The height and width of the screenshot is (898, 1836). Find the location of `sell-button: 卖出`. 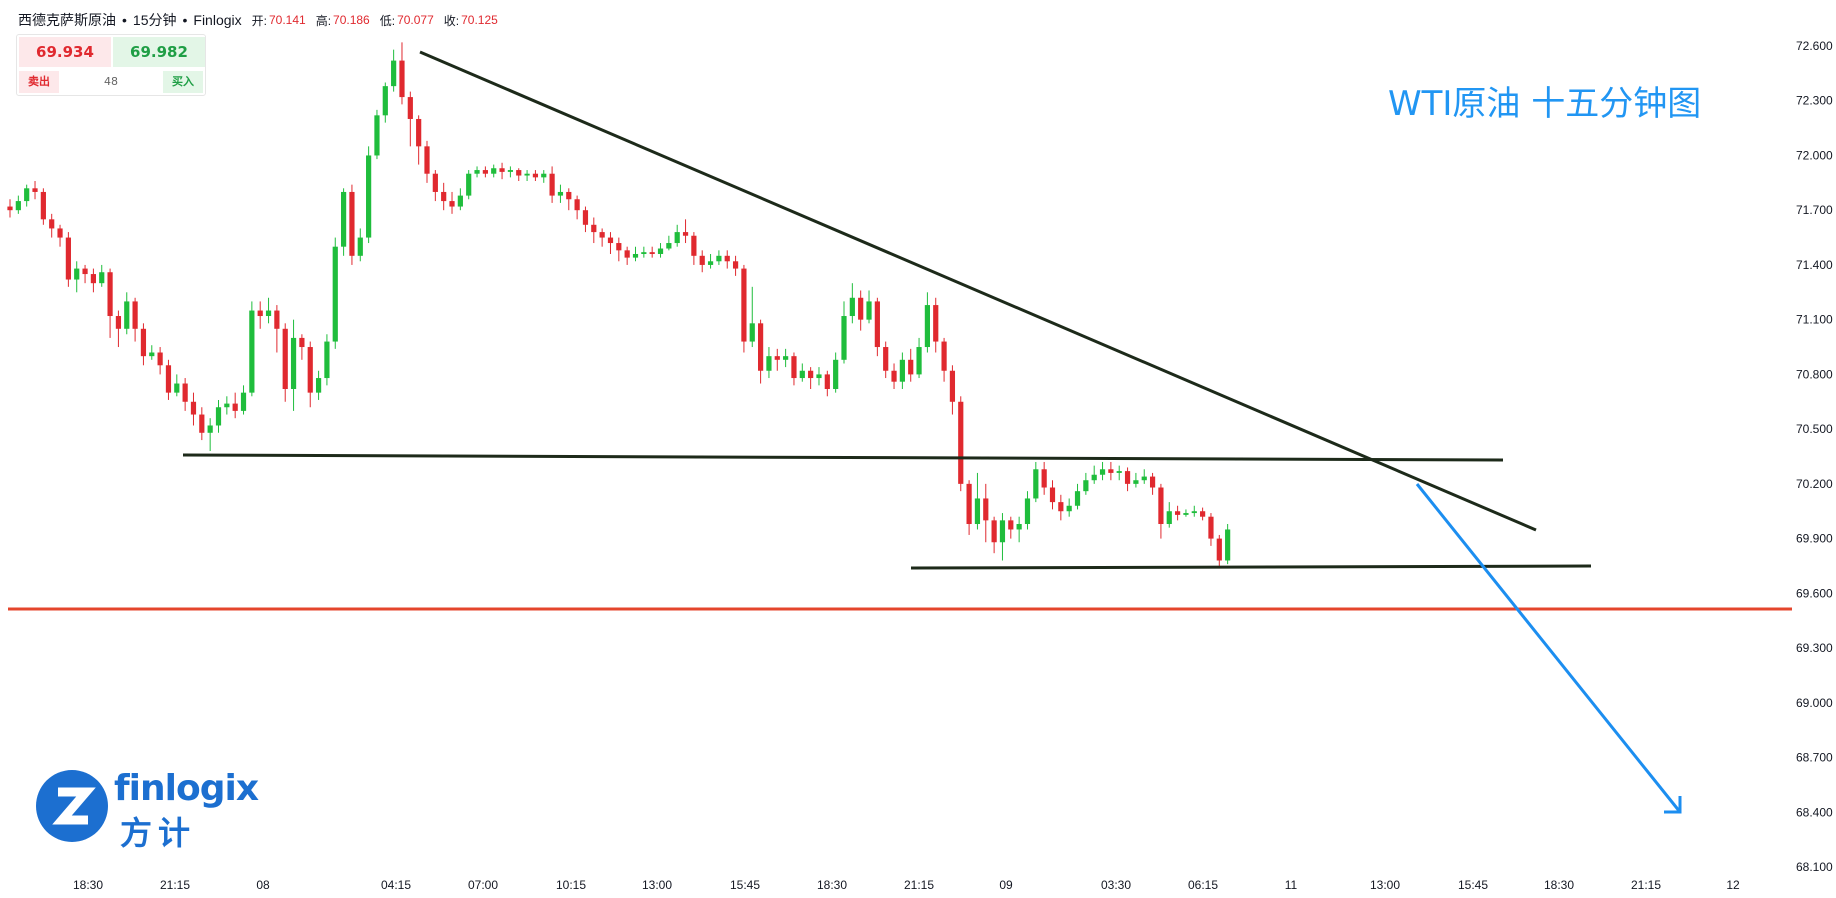

sell-button: 卖出 is located at coordinates (39, 82).